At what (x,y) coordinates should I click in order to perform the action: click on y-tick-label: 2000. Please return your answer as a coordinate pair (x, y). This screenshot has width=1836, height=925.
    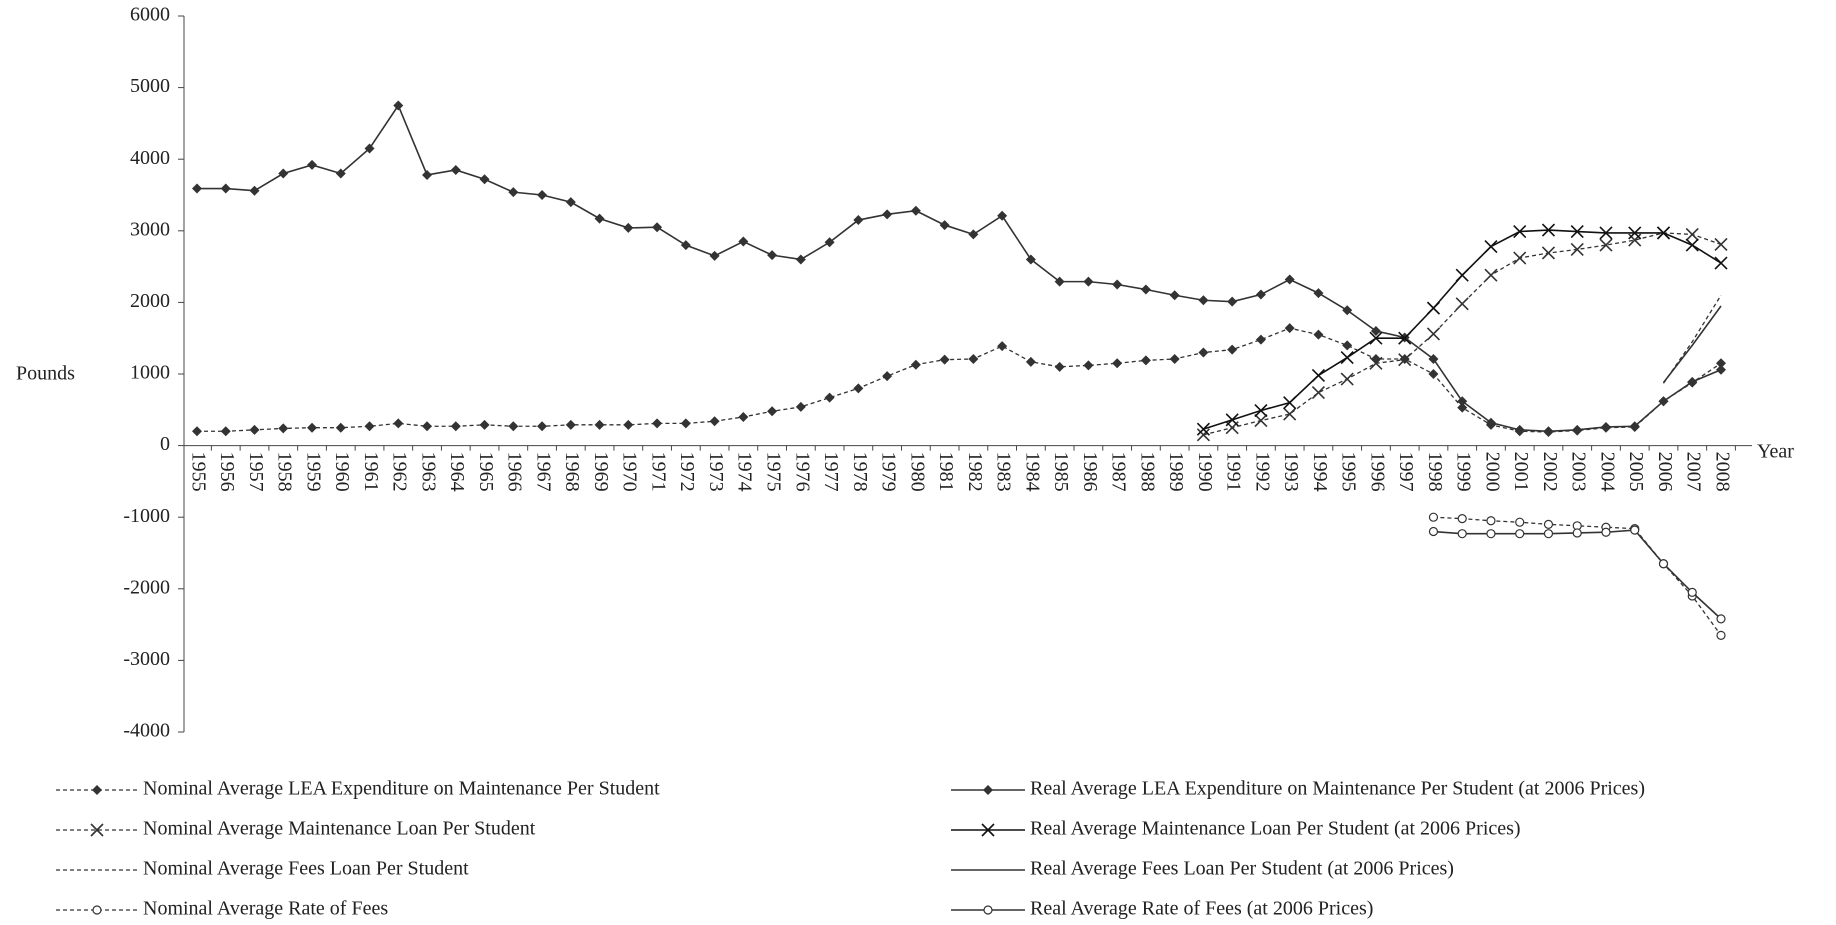
    Looking at the image, I should click on (150, 301).